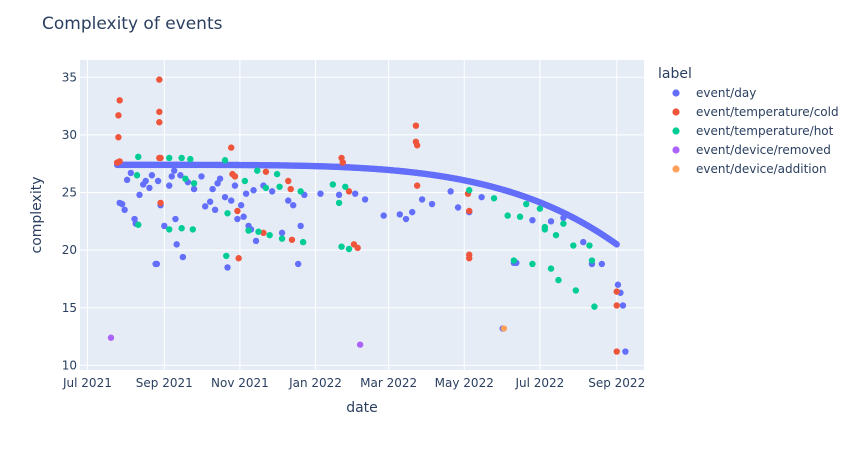 The height and width of the screenshot is (450, 848). I want to click on legend-item: event/device/removed, so click(751, 150).